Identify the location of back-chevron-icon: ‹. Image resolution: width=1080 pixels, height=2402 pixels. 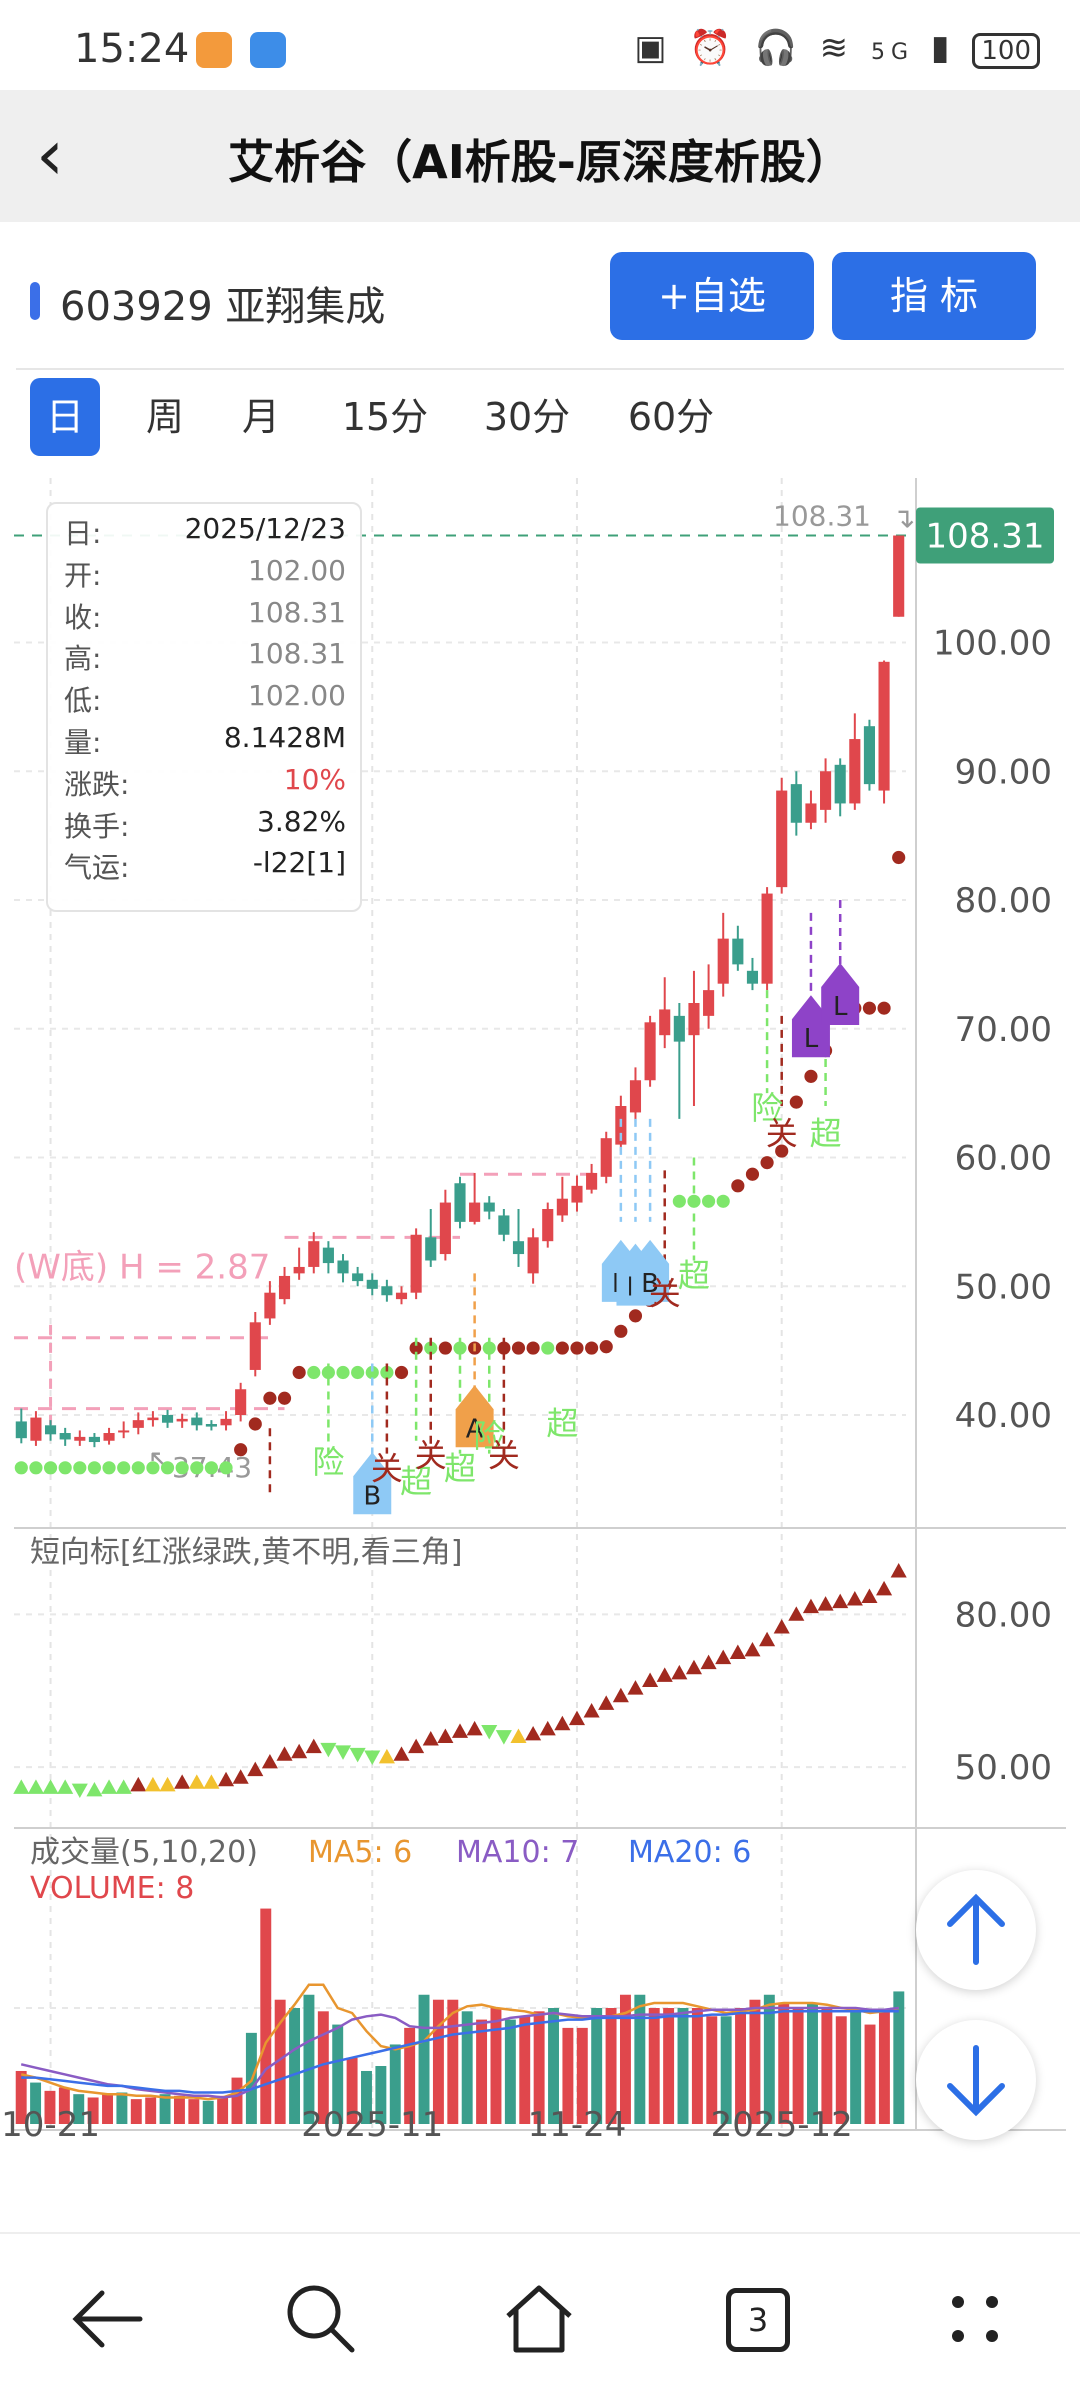
(50, 155).